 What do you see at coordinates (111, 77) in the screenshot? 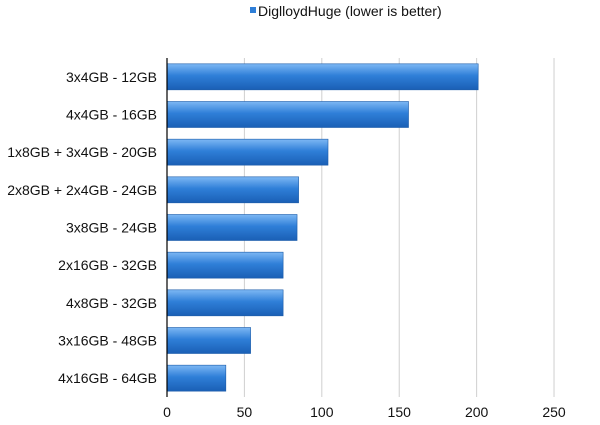
I see `category-label-0: 3x4GB - 12GB` at bounding box center [111, 77].